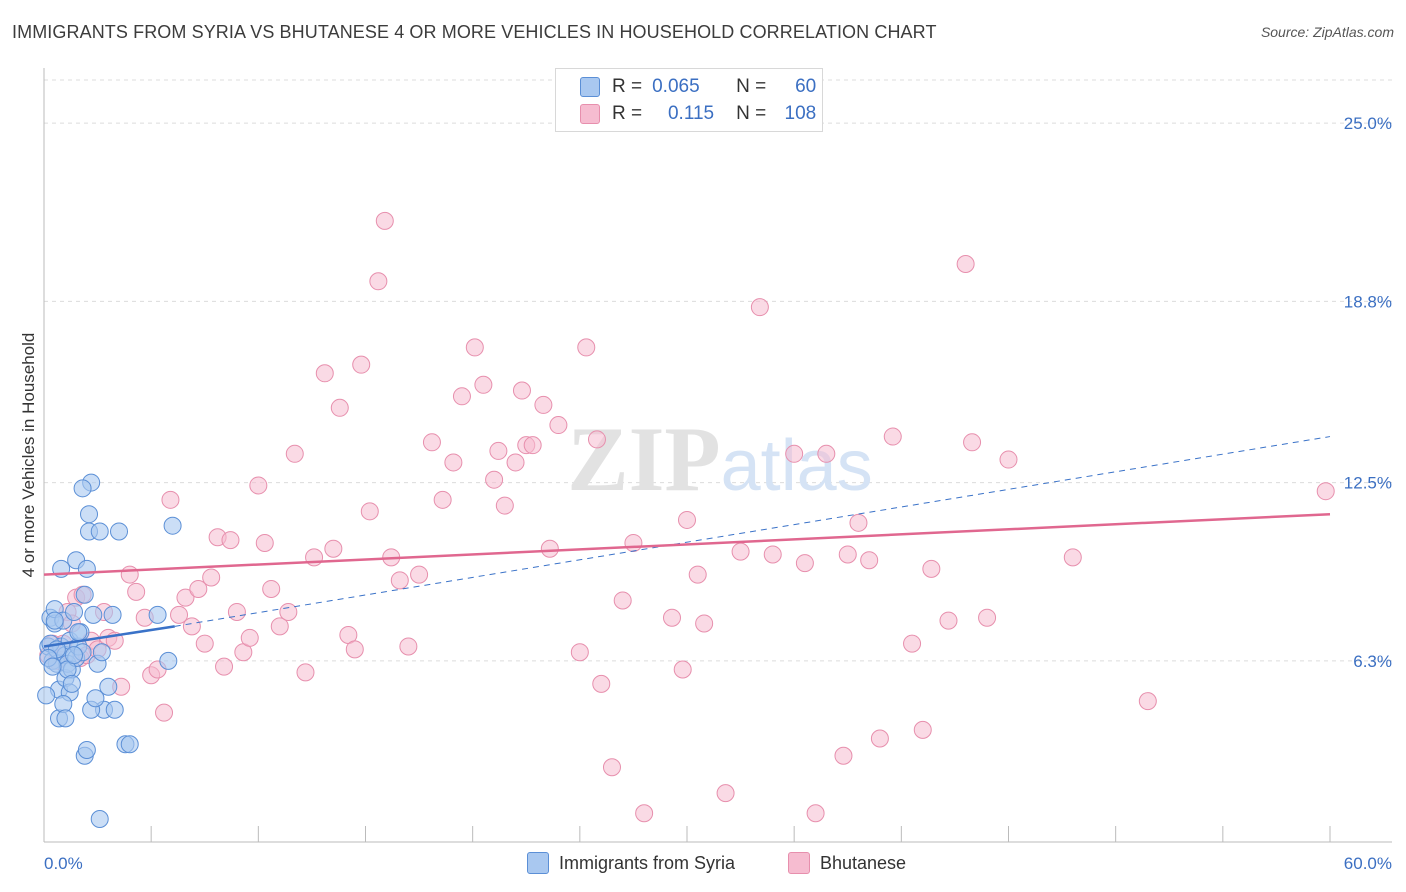 The width and height of the screenshot is (1406, 892). I want to click on x-tick-label-max: 60.0%, so click(1368, 863).